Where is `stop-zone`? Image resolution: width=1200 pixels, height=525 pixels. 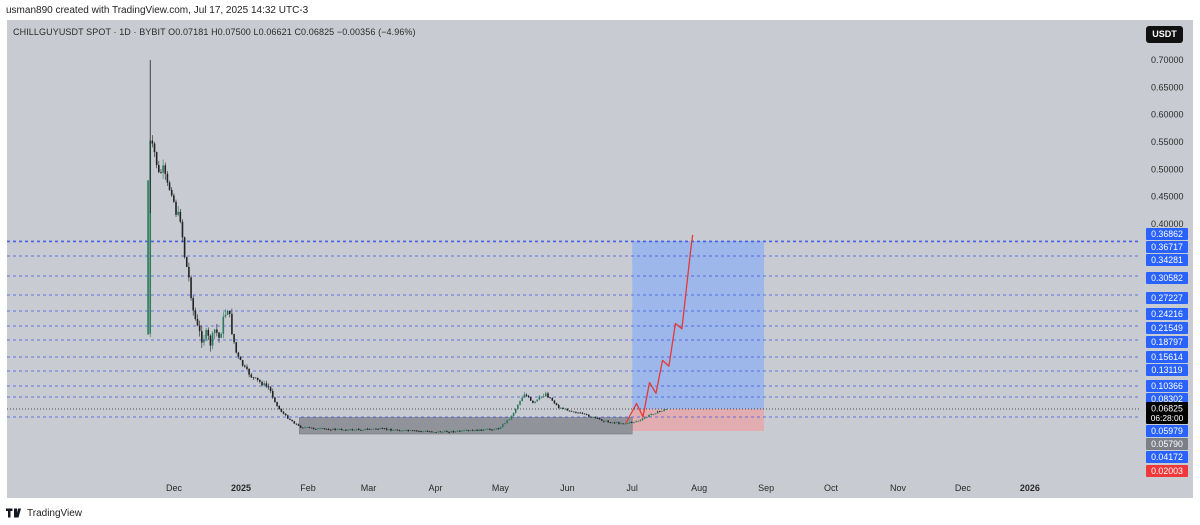
stop-zone is located at coordinates (698, 420).